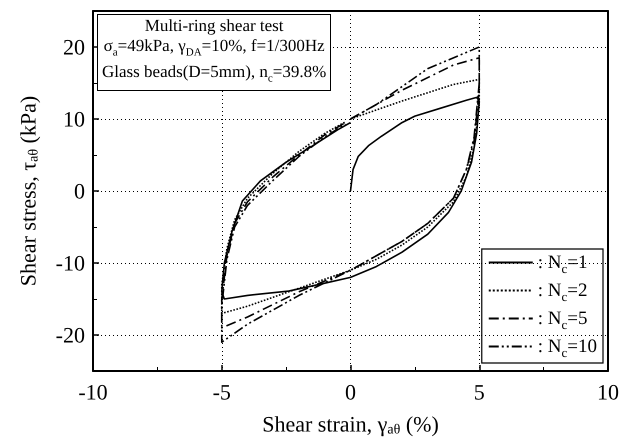  I want to click on y-tick-label: 20, so click(74, 47).